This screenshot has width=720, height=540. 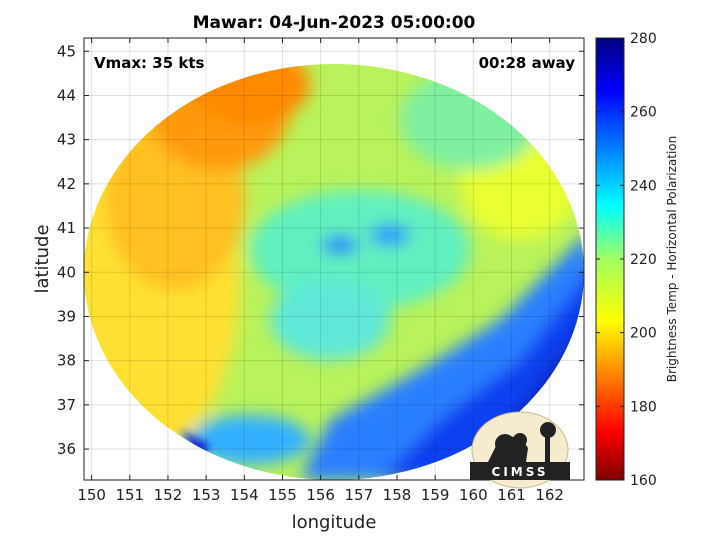 What do you see at coordinates (549, 495) in the screenshot?
I see `x-tick-label: 162` at bounding box center [549, 495].